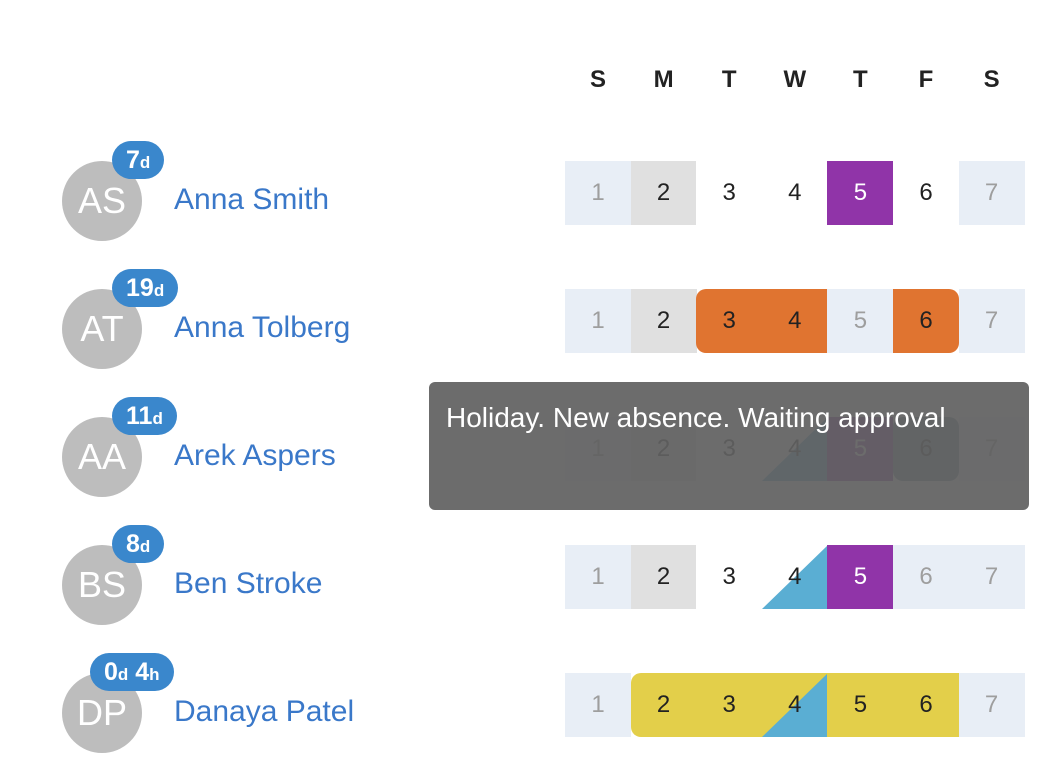 This screenshot has height=760, width=1042. Describe the element at coordinates (248, 583) in the screenshot. I see `person-name-link: Ben Stroke` at that location.